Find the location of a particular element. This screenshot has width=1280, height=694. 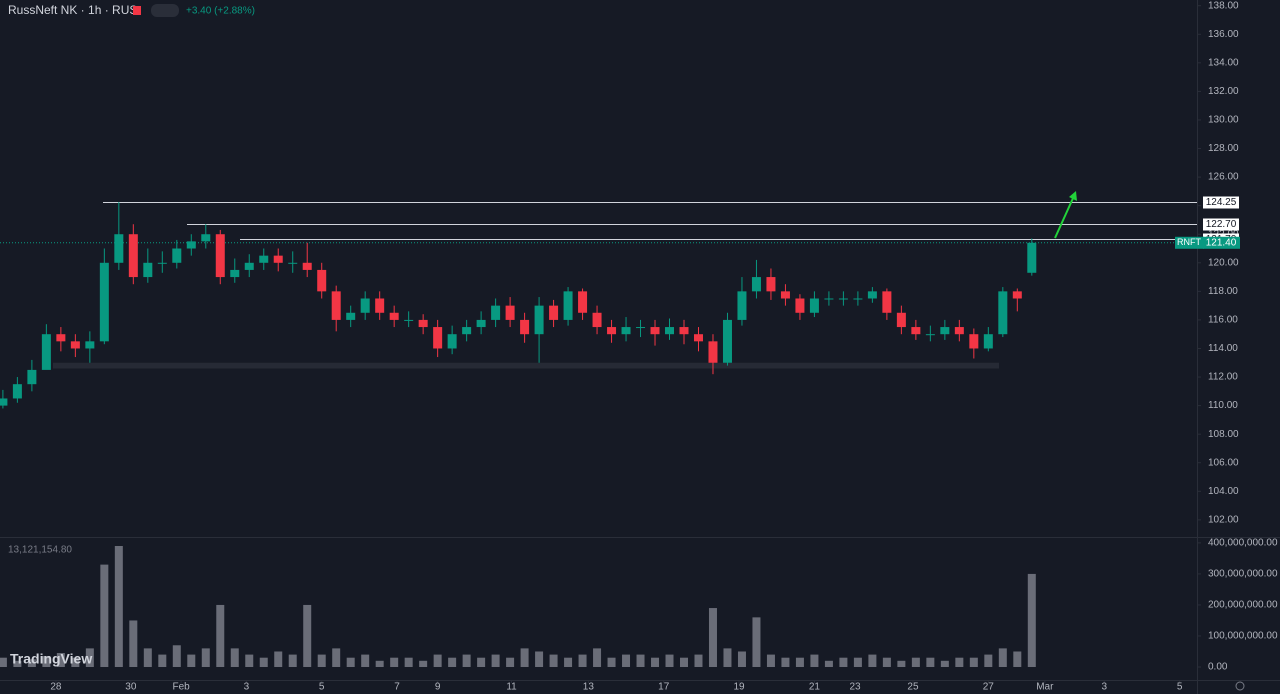

y2-tick-label: 100,000,000.00 is located at coordinates (1243, 636).